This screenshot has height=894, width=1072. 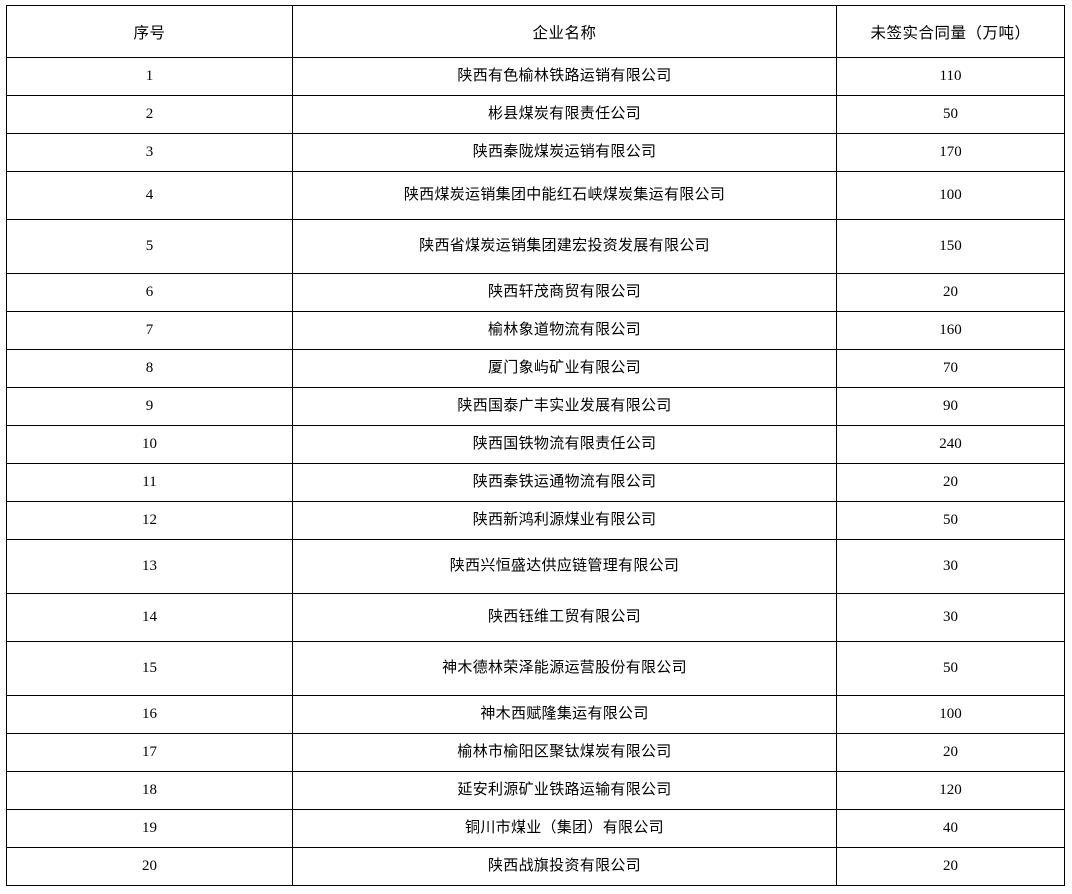 What do you see at coordinates (564, 292) in the screenshot?
I see `cell-enterprise-name: 陕西轩茂商贸有限公司` at bounding box center [564, 292].